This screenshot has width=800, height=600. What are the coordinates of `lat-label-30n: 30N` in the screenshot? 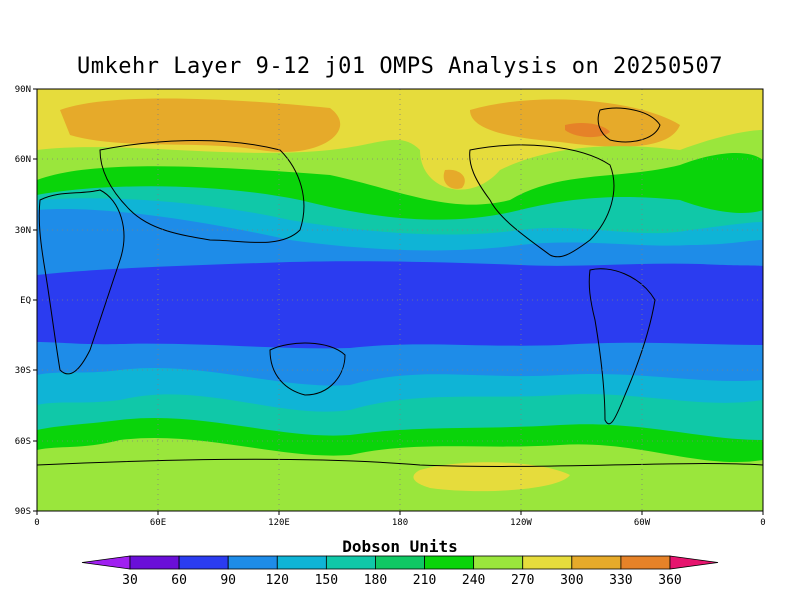 It's located at (23, 231).